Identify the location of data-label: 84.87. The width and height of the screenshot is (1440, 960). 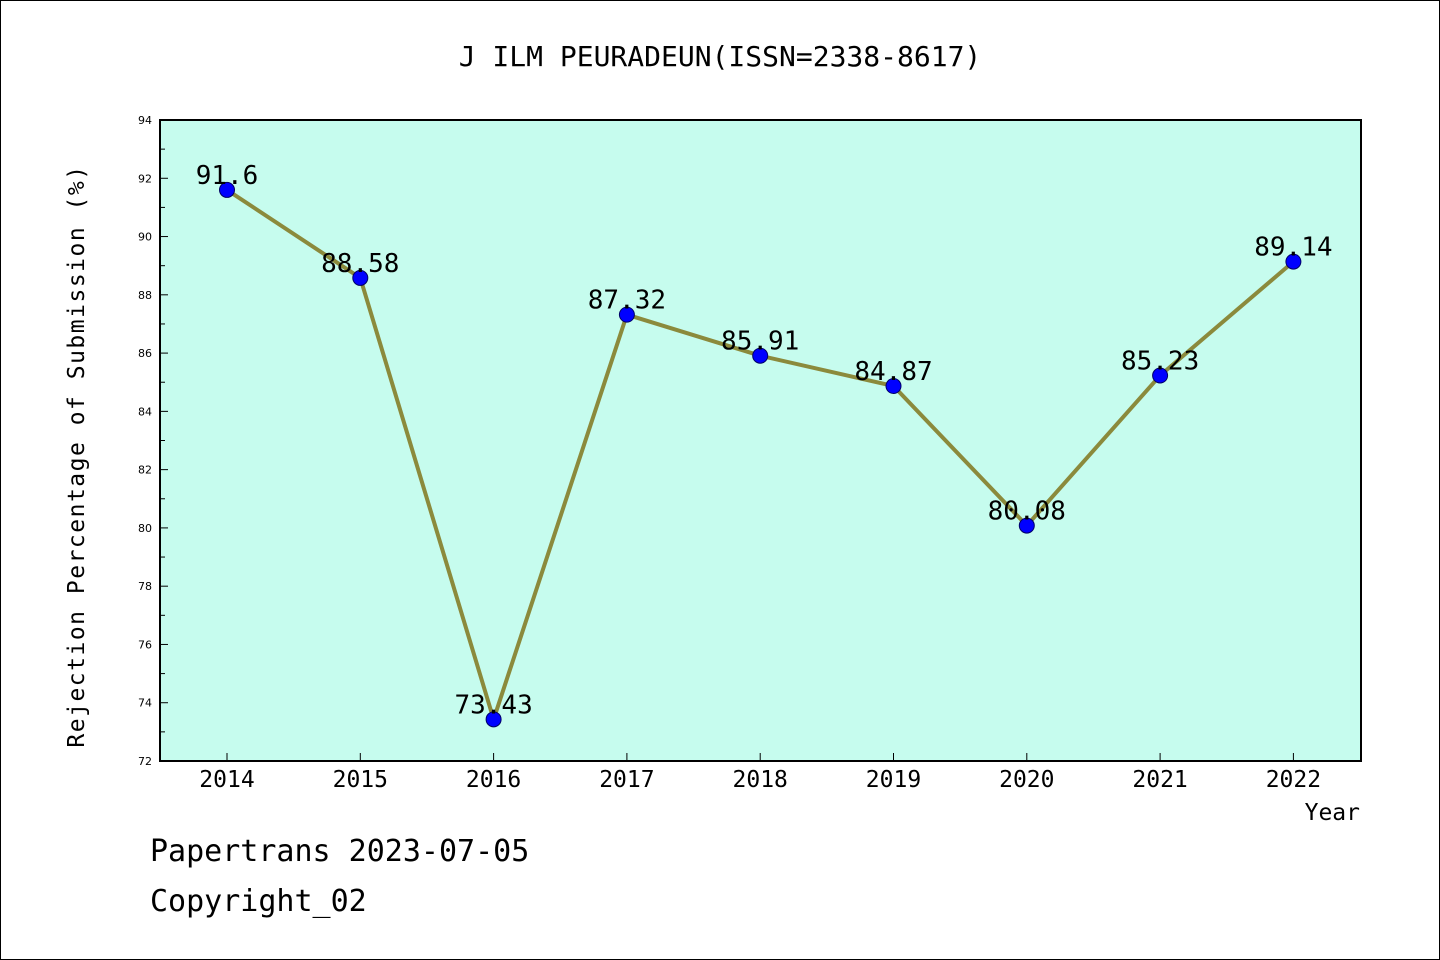
(893, 372).